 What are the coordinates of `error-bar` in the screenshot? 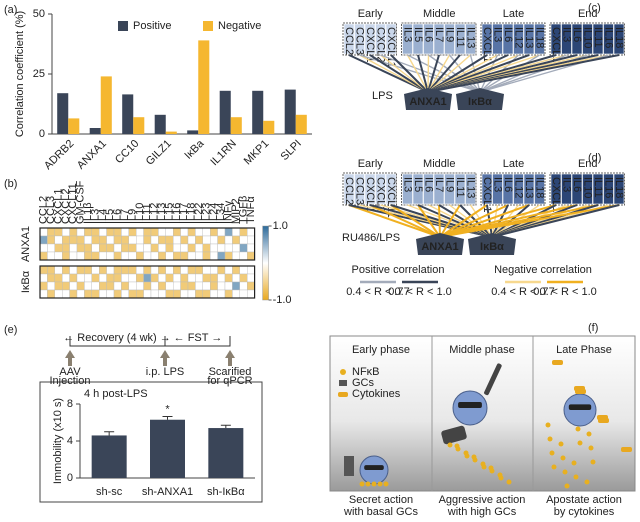 It's located at (109, 433).